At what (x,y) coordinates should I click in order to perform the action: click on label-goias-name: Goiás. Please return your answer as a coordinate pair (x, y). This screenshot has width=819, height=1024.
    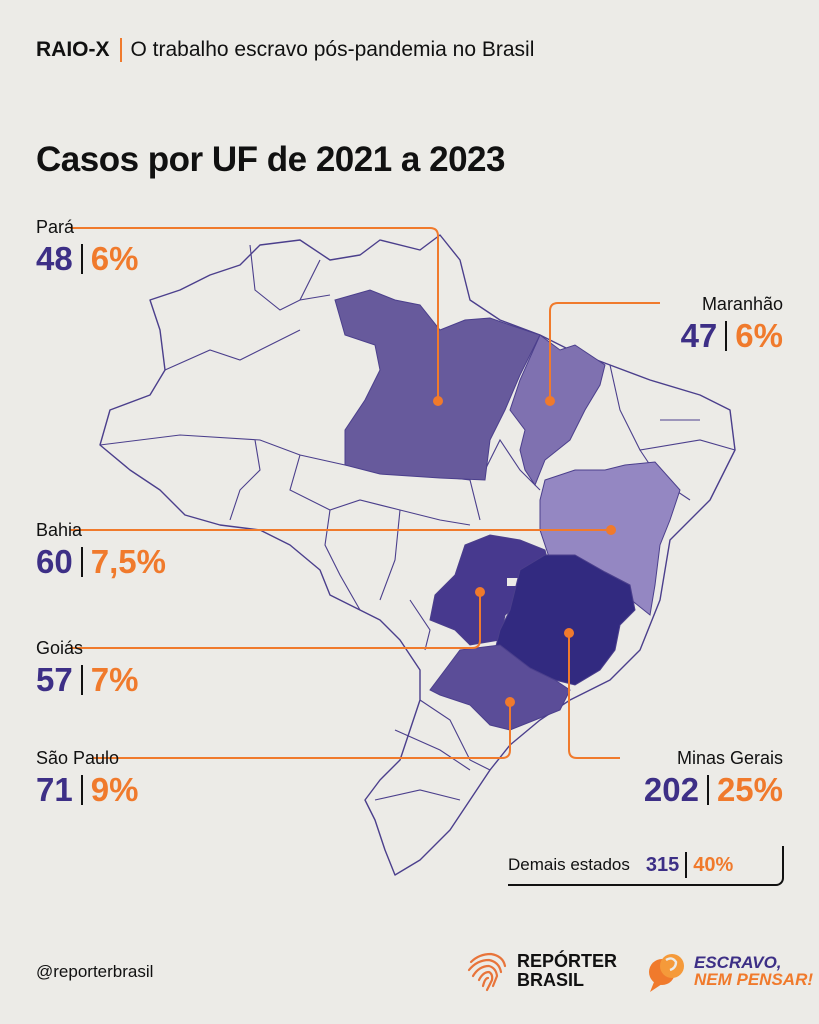
    Looking at the image, I should click on (60, 648).